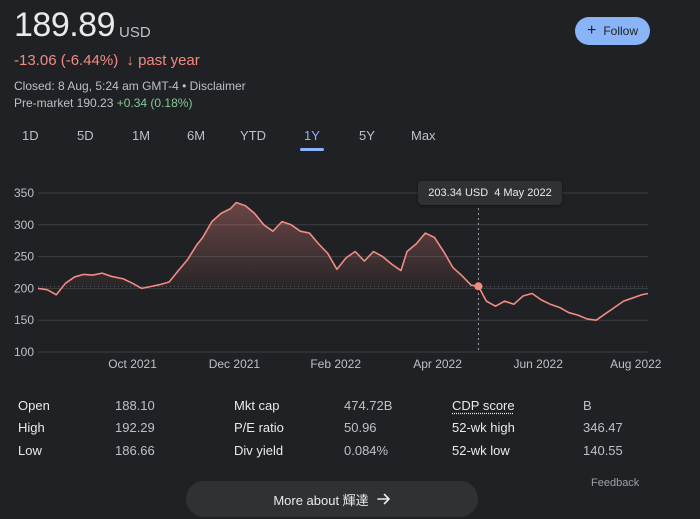 Image resolution: width=700 pixels, height=519 pixels. What do you see at coordinates (603, 450) in the screenshot?
I see `stat-value-52wk-low: 140.55` at bounding box center [603, 450].